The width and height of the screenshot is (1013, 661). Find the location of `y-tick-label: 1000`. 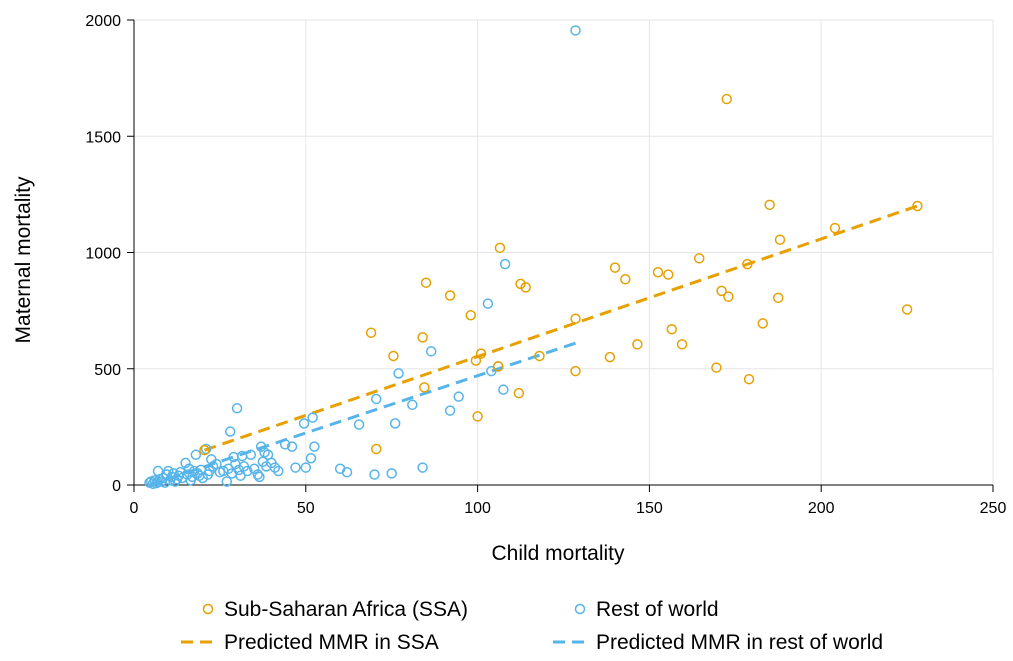

y-tick-label: 1000 is located at coordinates (103, 254).